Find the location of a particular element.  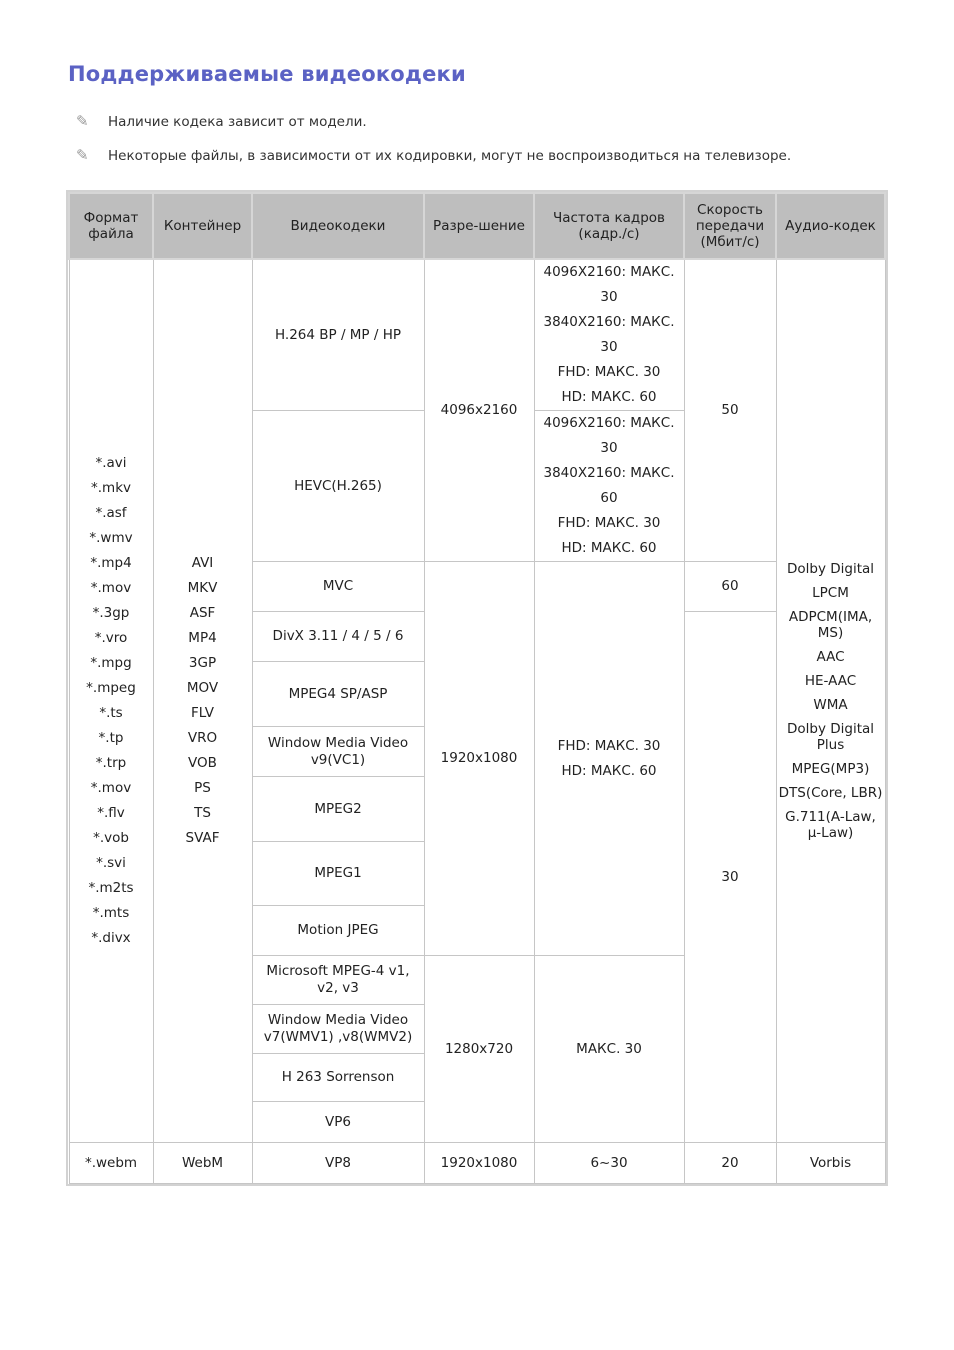

page-title: Поддерживаемые видеокодеки is located at coordinates (267, 74).